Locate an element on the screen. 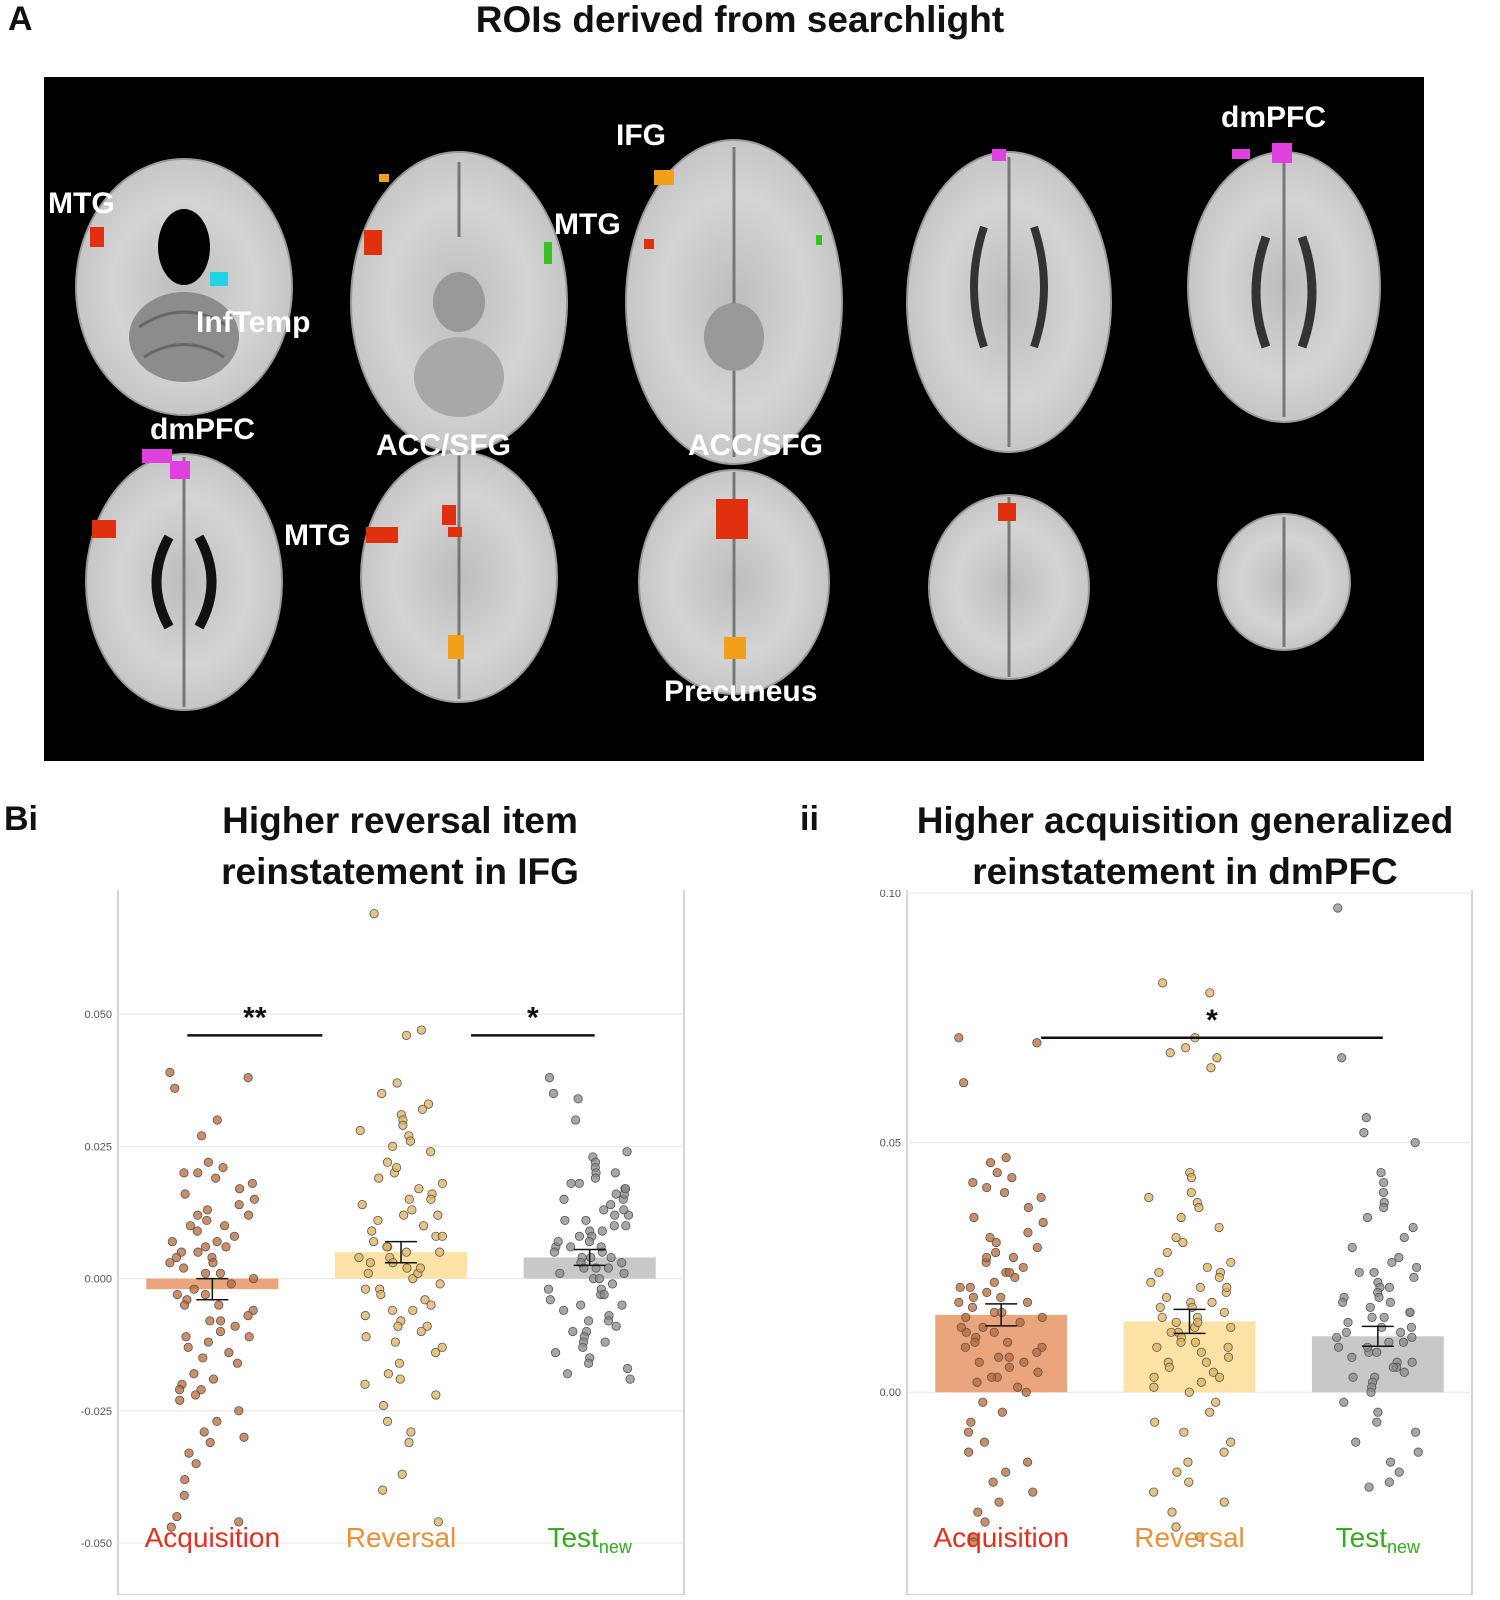 The image size is (1500, 1600). panel-a-letter: A is located at coordinates (20, 19).